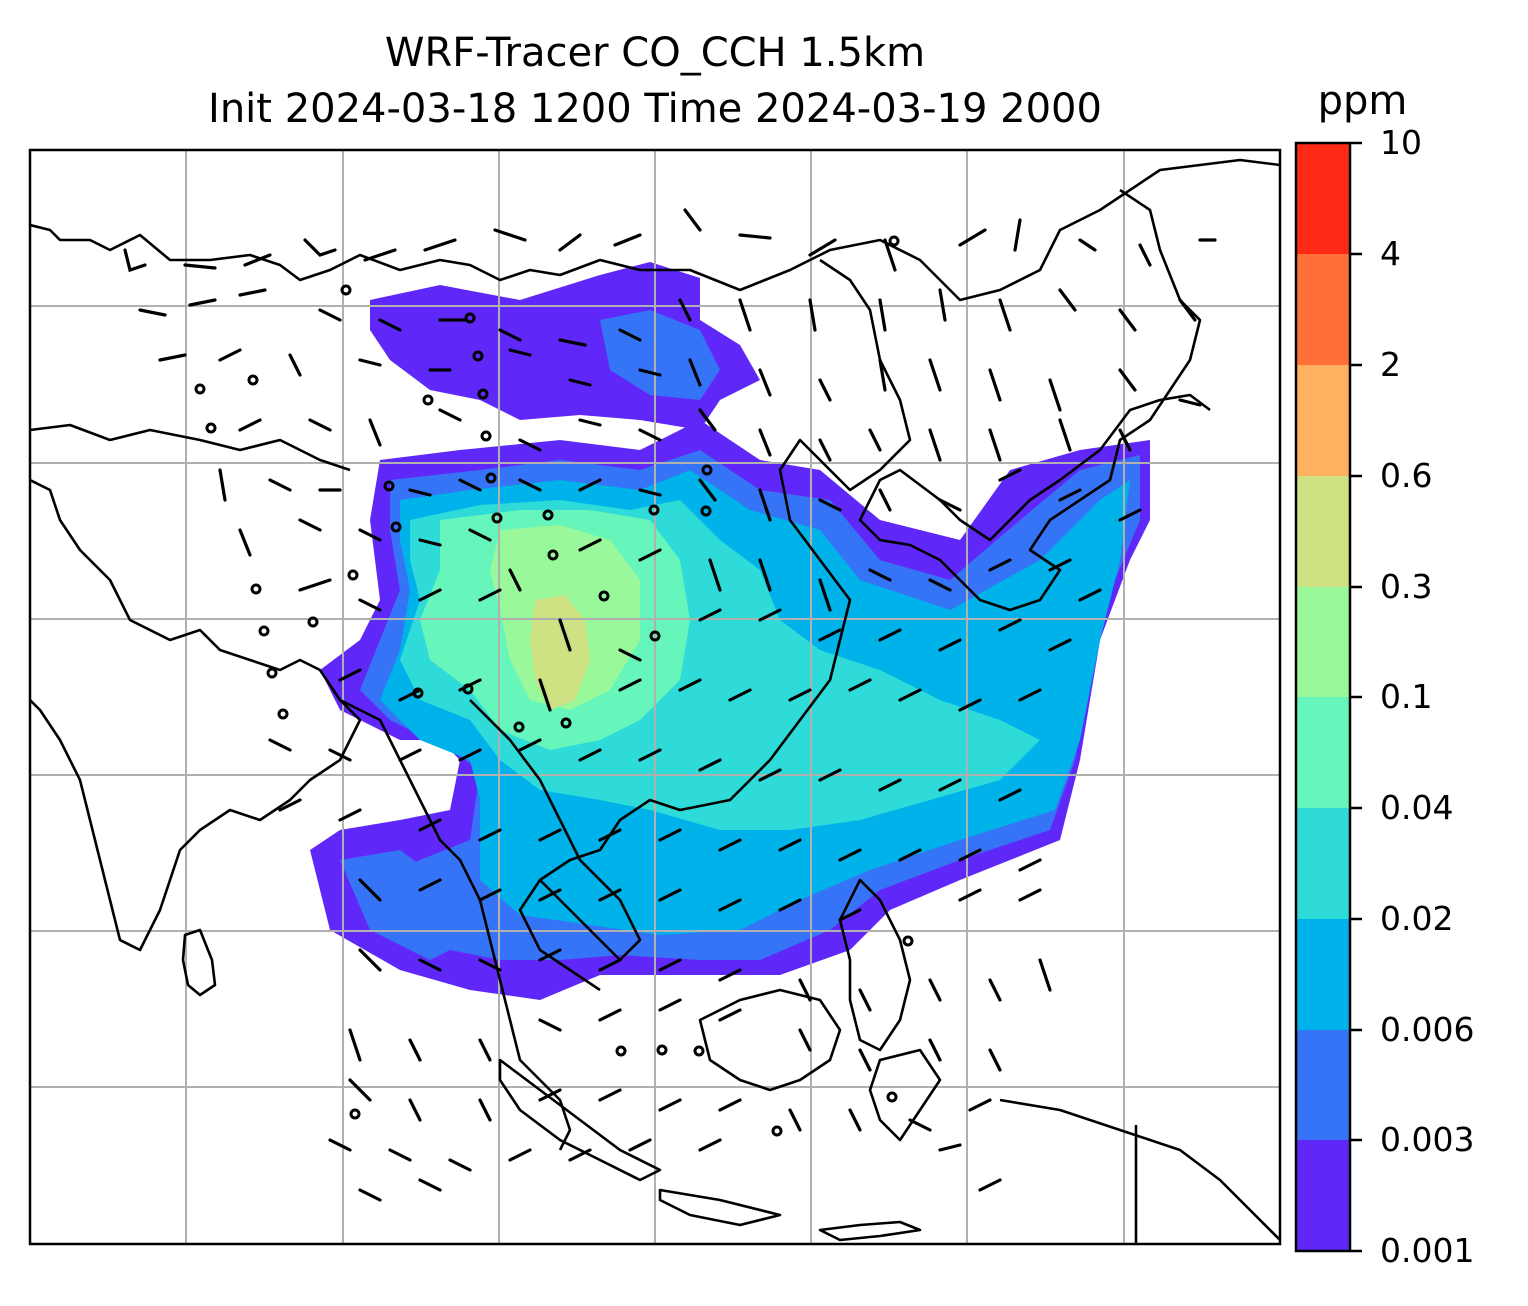 Image resolution: width=1528 pixels, height=1306 pixels. I want to click on coastline-sumatra, so click(580, 1120).